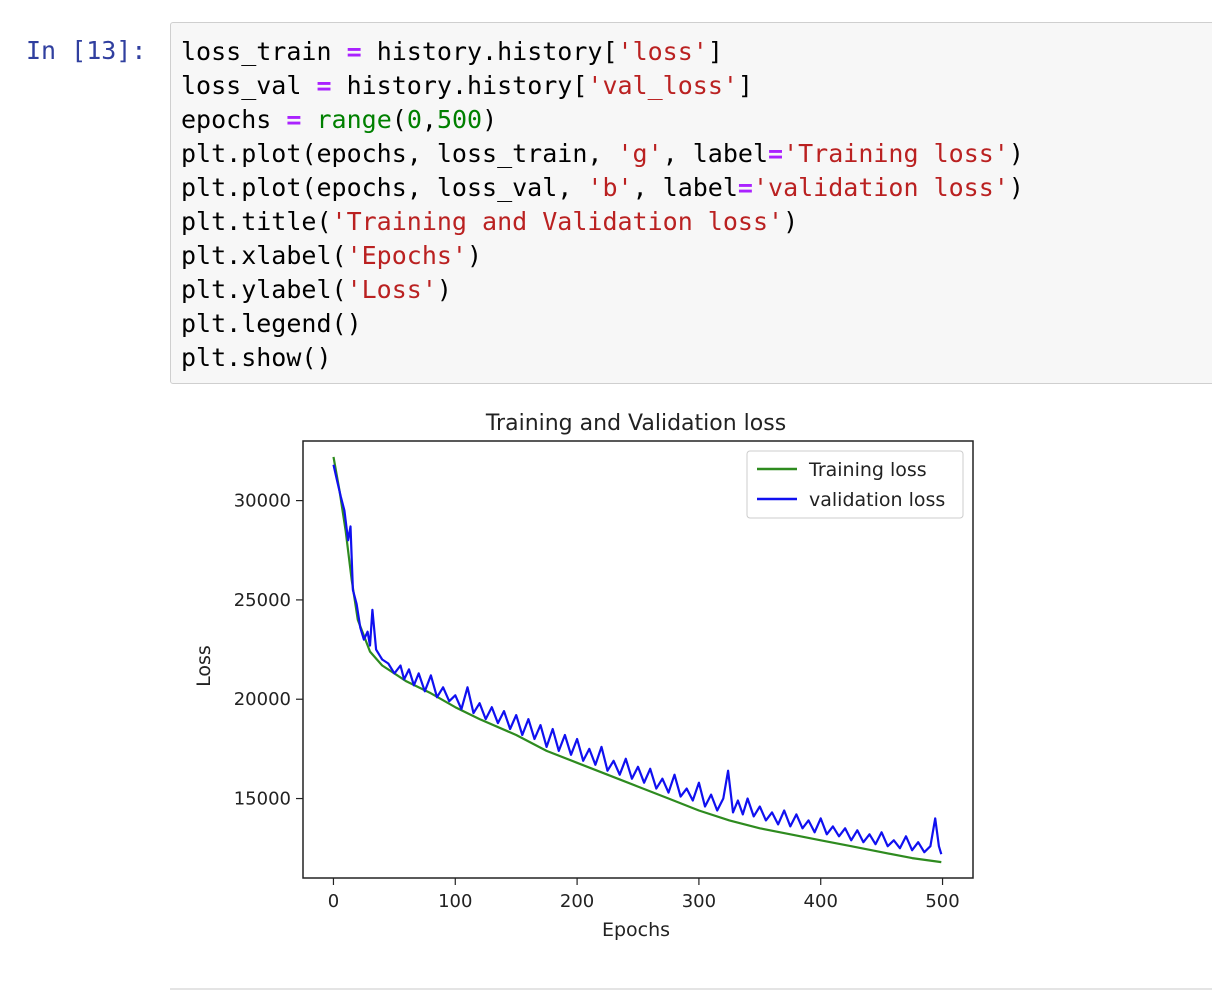 The width and height of the screenshot is (1212, 991). I want to click on code-token: 0, so click(414, 119).